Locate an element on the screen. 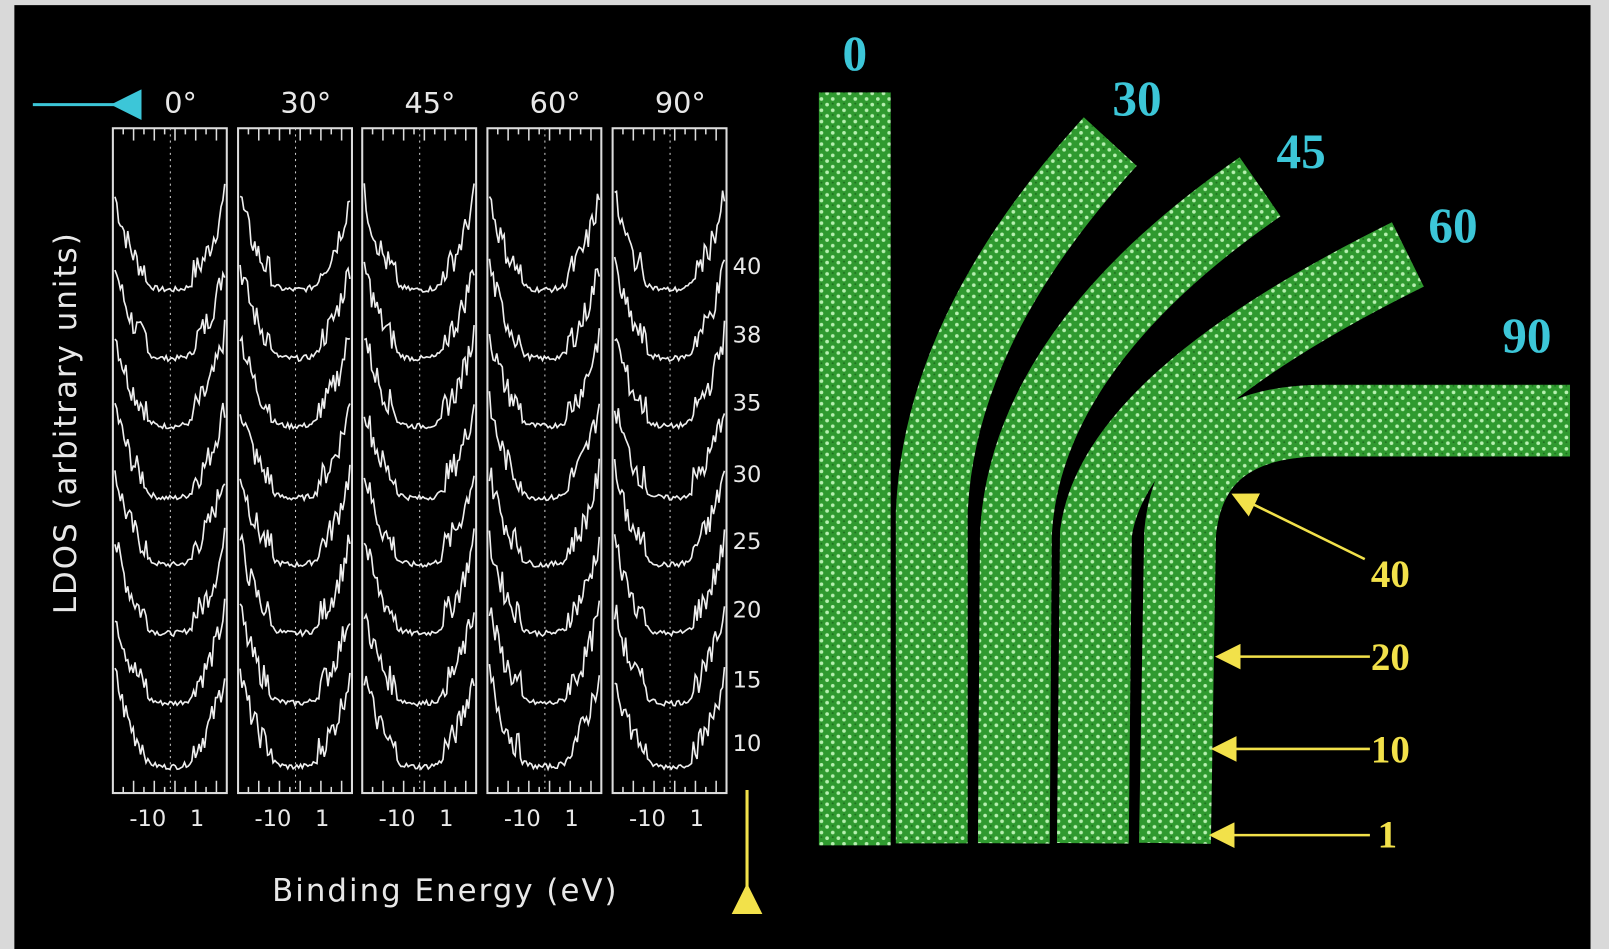 The width and height of the screenshot is (1609, 949). angle-label: 0° is located at coordinates (180, 103).